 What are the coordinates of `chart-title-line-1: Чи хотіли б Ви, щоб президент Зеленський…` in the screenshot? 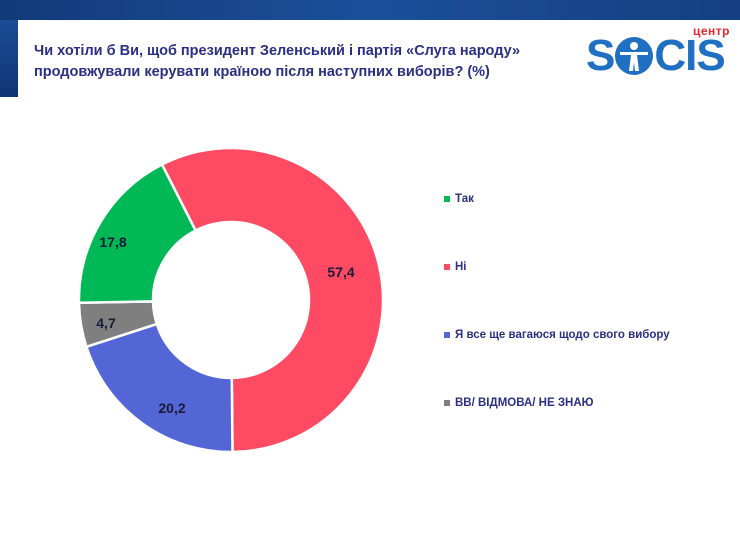 It's located at (277, 51).